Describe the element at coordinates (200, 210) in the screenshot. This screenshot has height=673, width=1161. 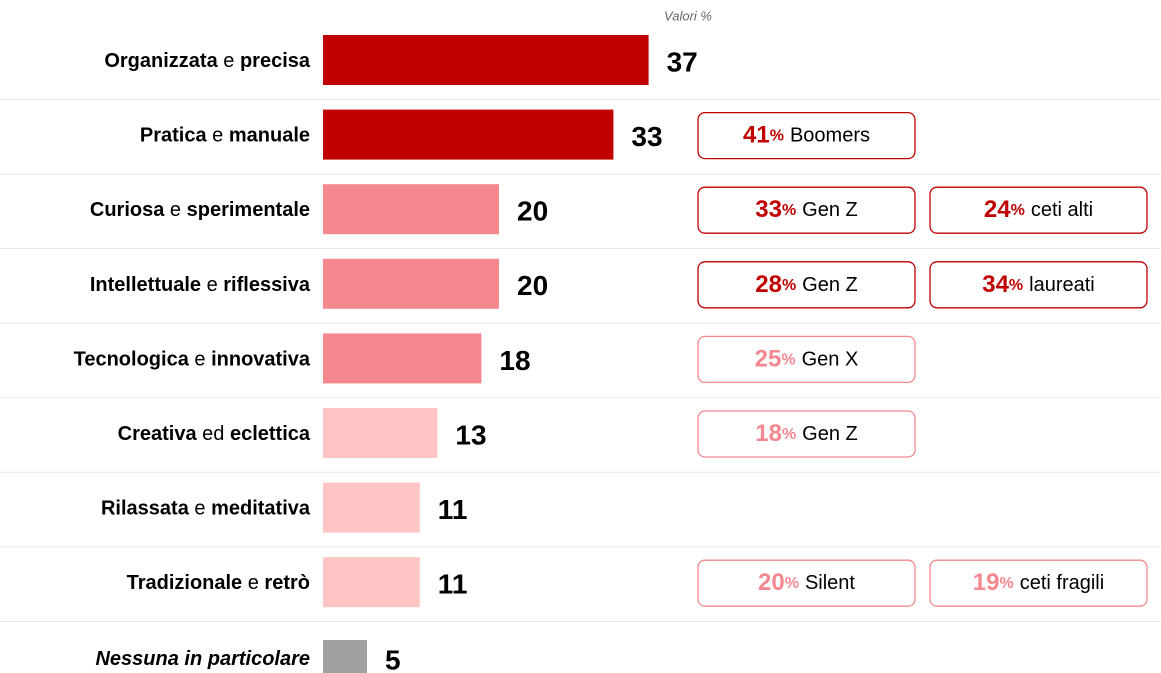
I see `category-label: Curiosa e sperimentale` at that location.